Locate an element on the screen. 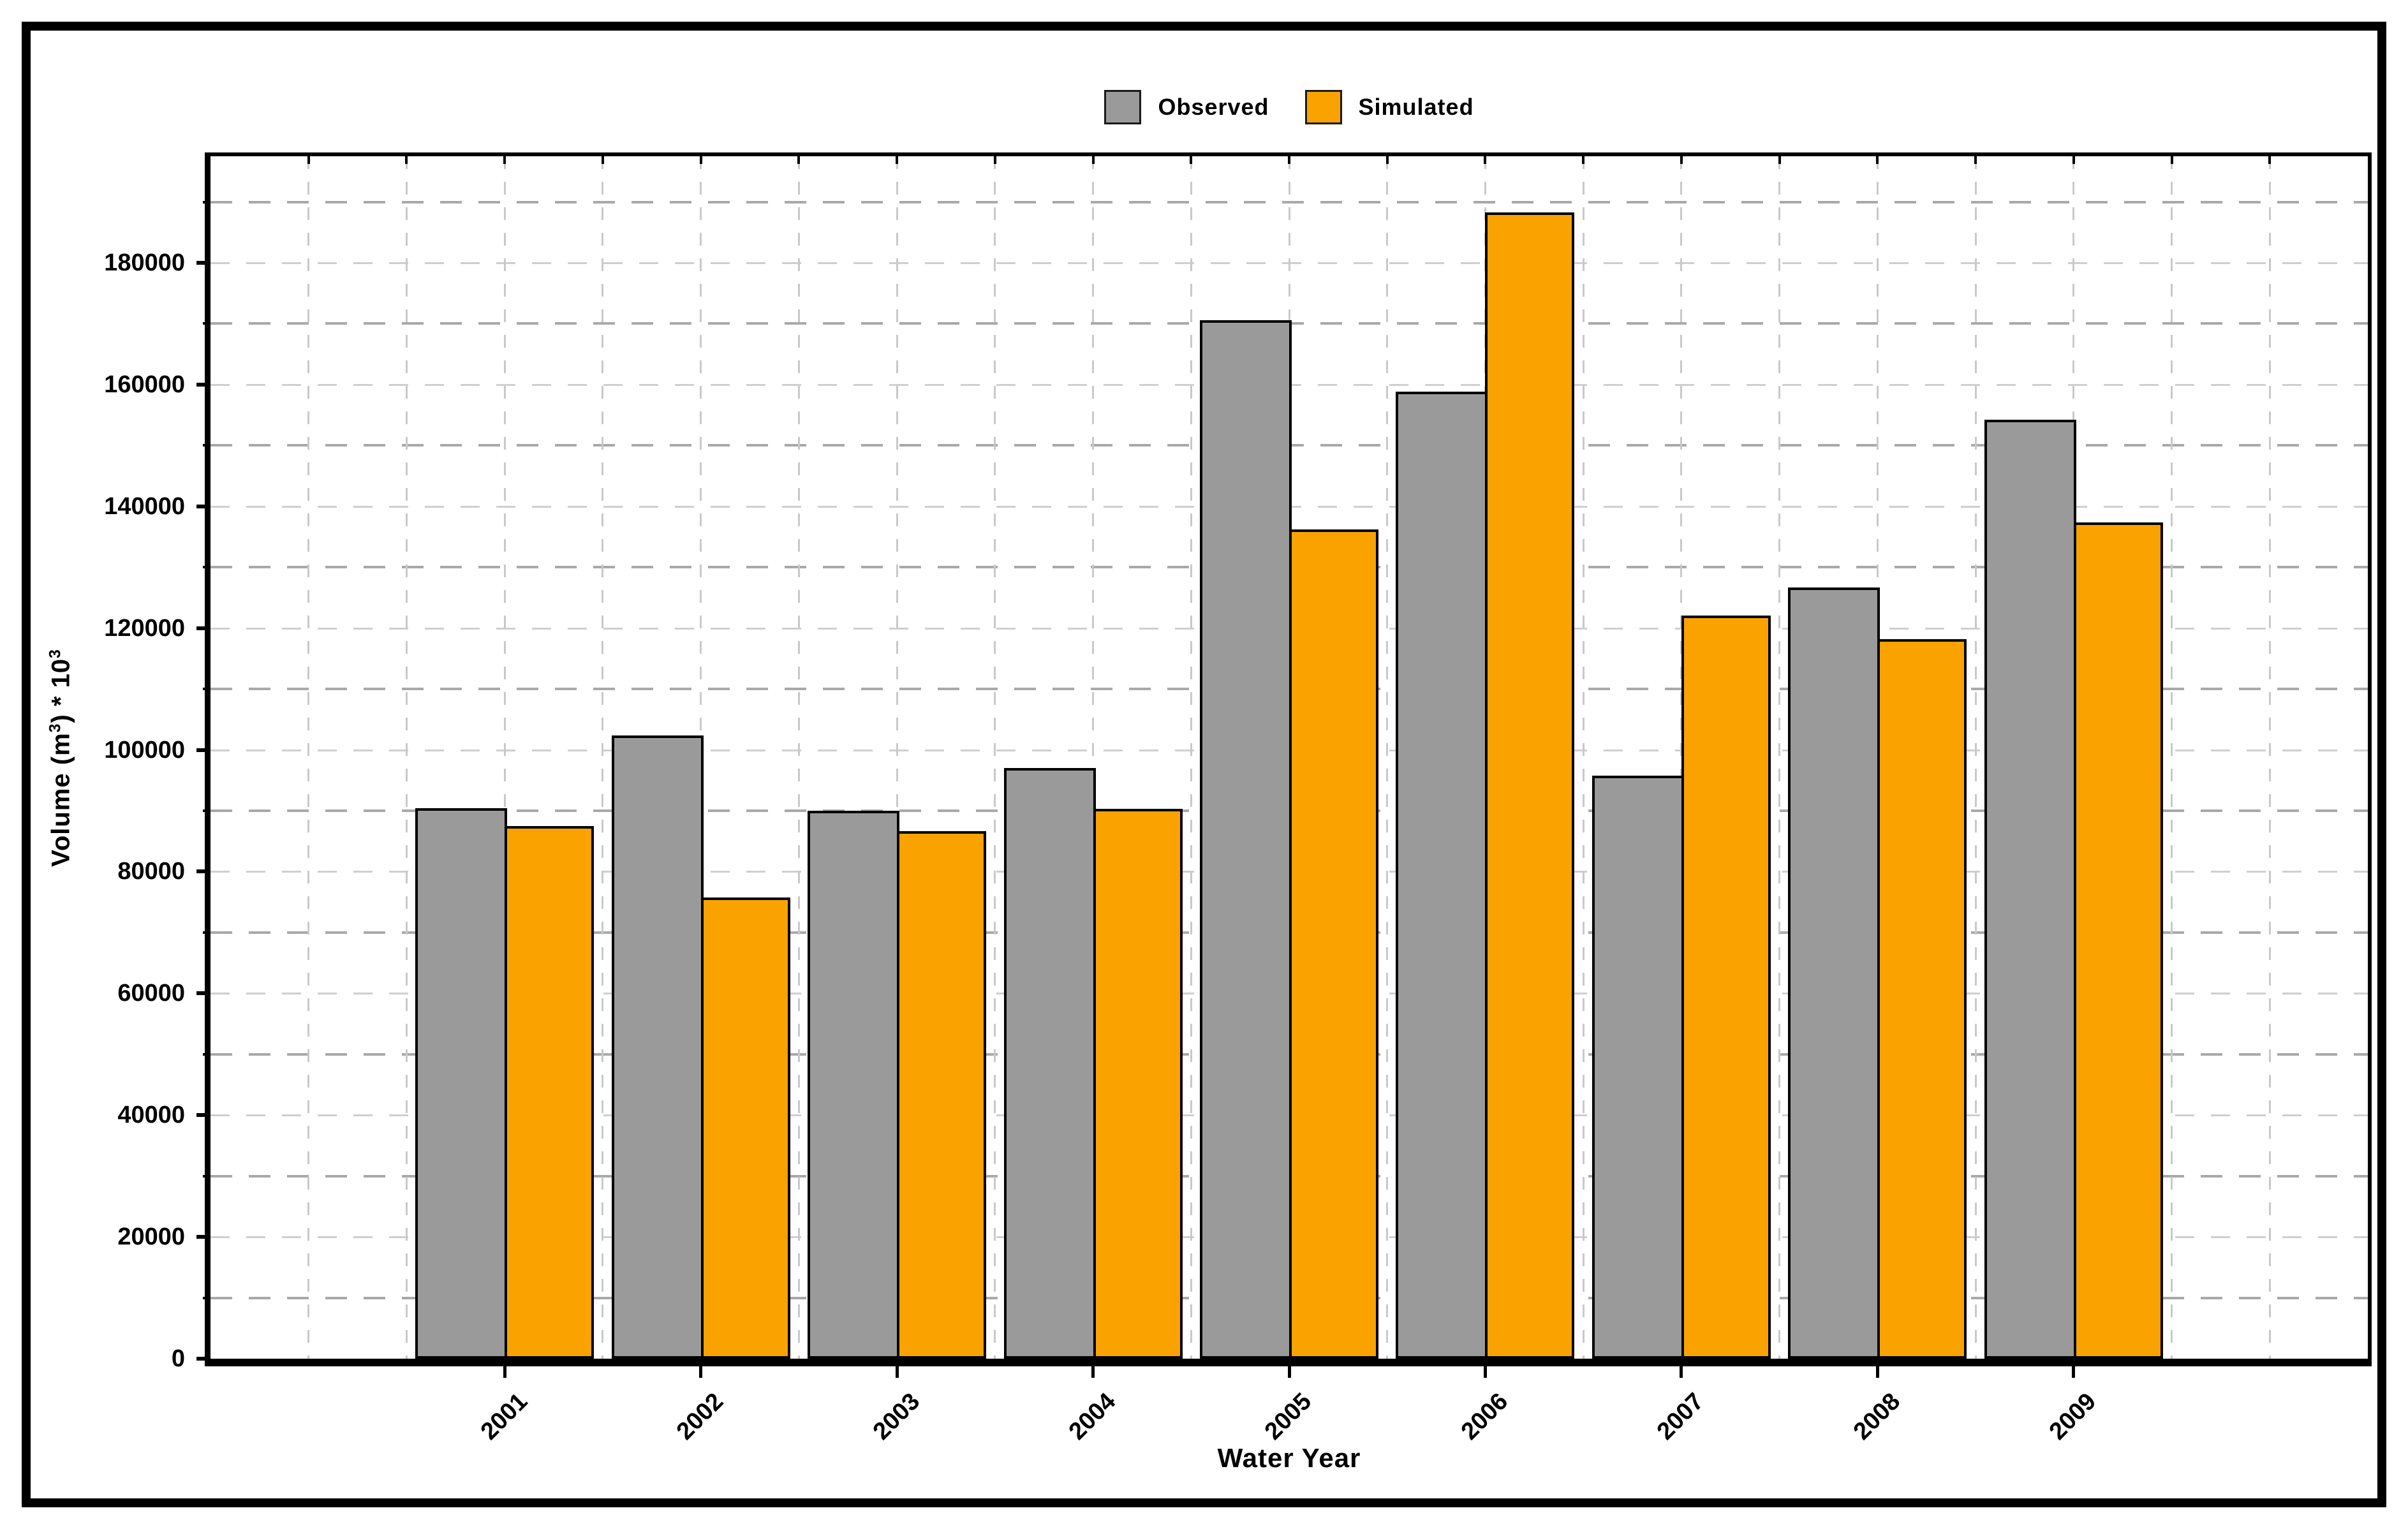 Image resolution: width=2408 pixels, height=1529 pixels. x-tick-label-2001: 2001 is located at coordinates (504, 1416).